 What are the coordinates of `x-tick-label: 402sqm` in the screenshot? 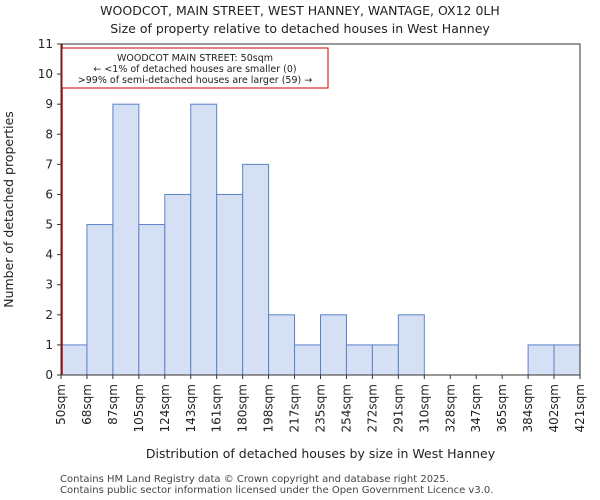 It's located at (554, 408).